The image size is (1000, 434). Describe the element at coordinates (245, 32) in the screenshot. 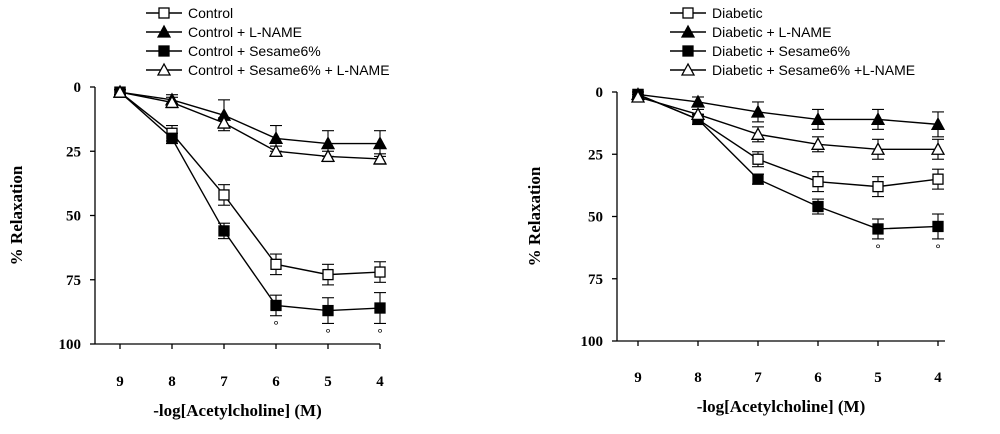

I see `legend-label: Control + L-NAME` at that location.